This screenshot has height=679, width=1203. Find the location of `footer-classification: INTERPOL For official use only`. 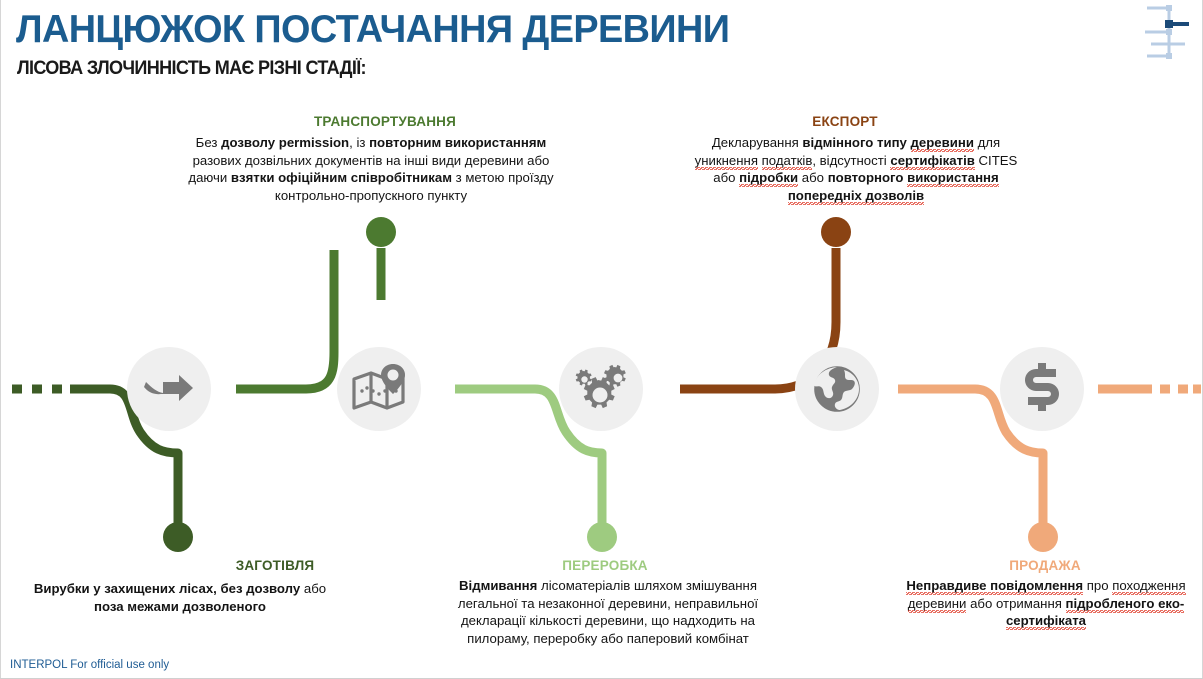

footer-classification: INTERPOL For official use only is located at coordinates (90, 665).